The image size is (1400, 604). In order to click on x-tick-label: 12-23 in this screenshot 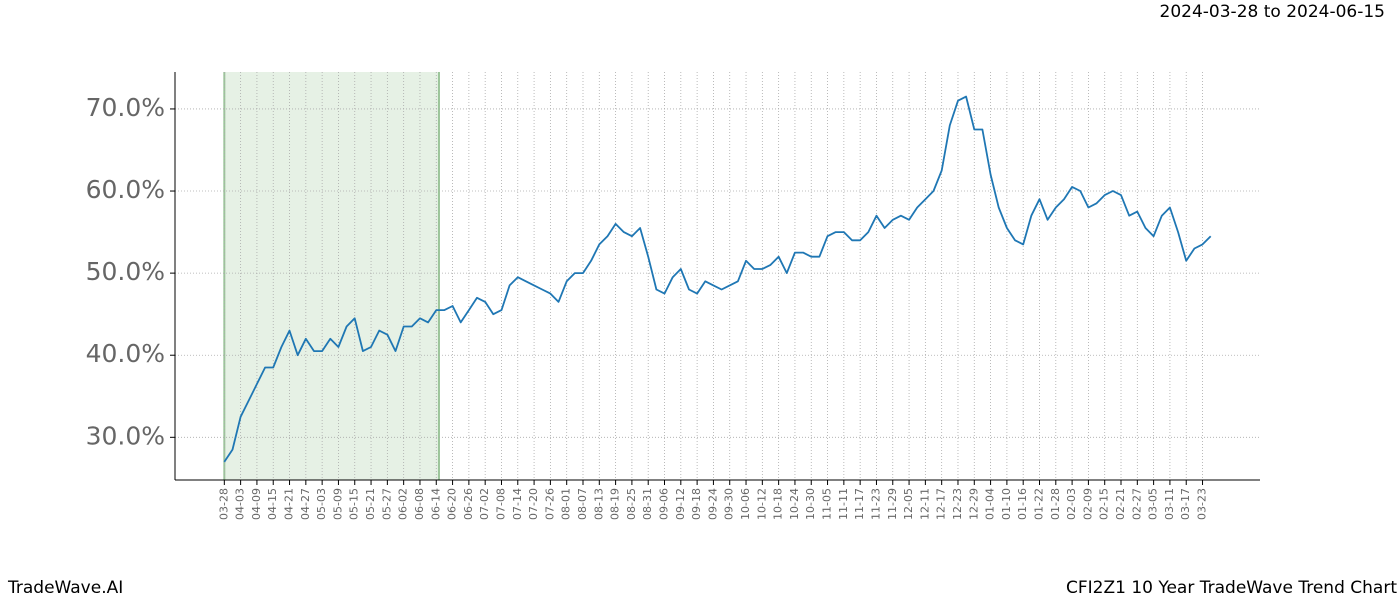, I will do `click(957, 504)`.